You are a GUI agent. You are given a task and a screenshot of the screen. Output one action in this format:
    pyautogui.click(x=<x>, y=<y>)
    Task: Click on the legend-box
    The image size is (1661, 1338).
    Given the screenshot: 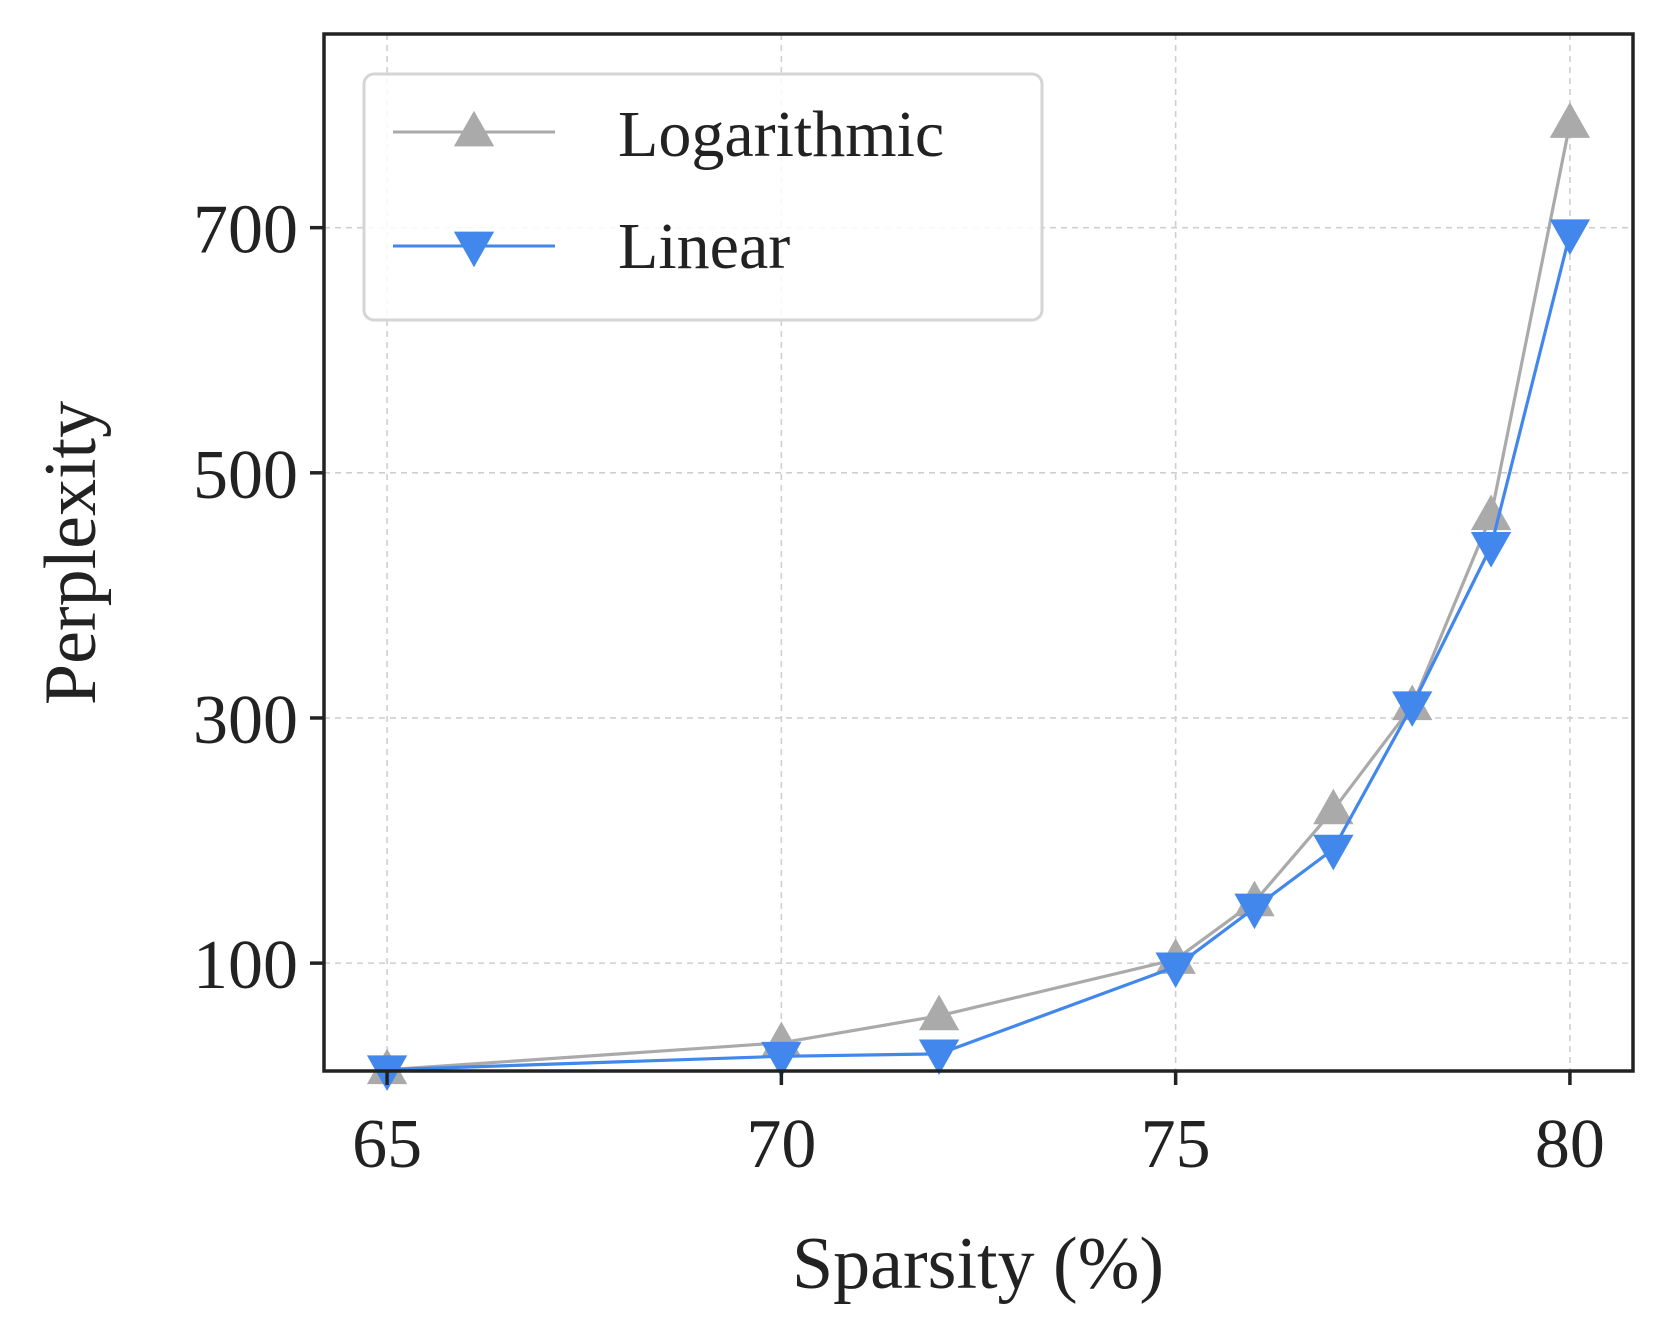 What is the action you would take?
    pyautogui.click(x=703, y=197)
    